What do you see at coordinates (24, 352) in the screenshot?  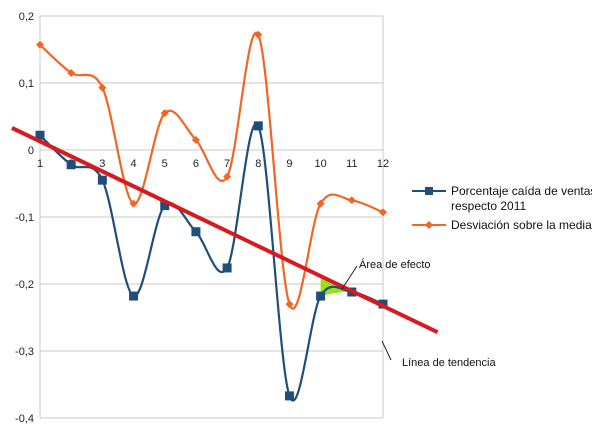 I see `y-tick-label: -0,3` at bounding box center [24, 352].